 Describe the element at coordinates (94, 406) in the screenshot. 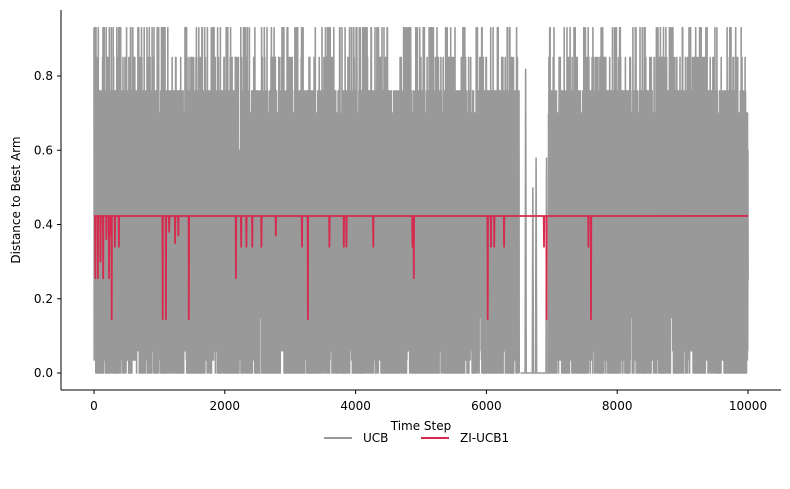

I see `x-tick-label: 0` at that location.